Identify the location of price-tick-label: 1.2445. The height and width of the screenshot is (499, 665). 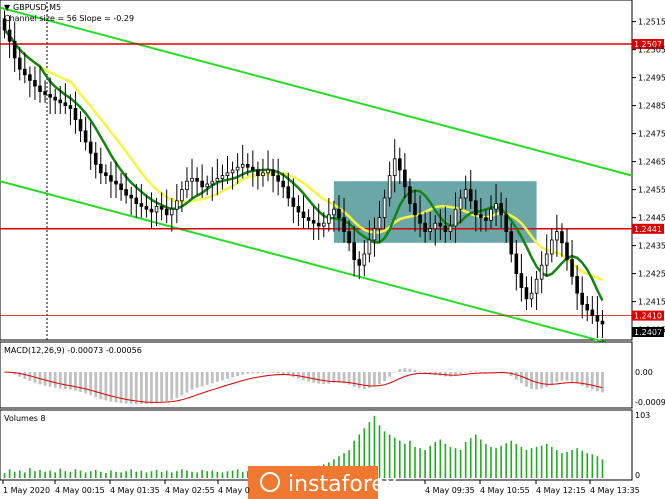
(651, 218).